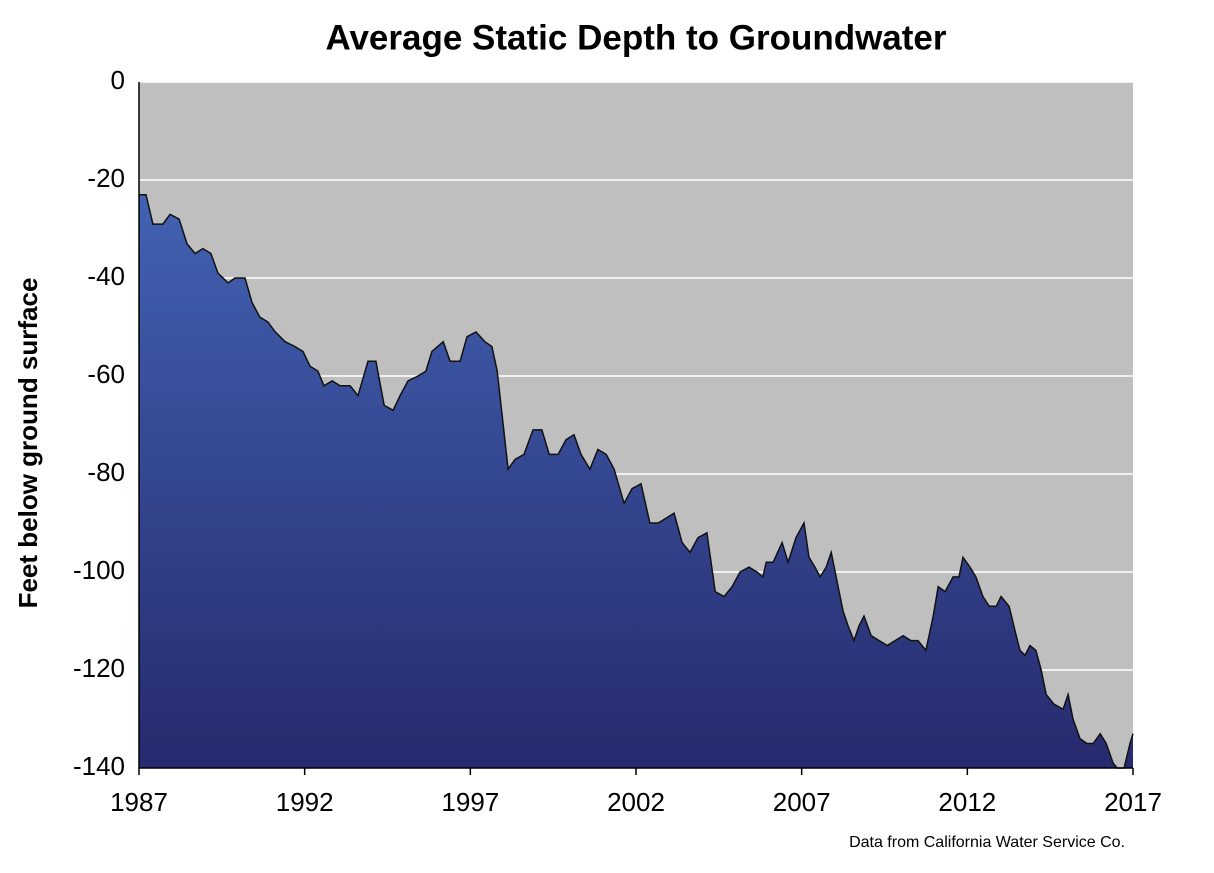 The width and height of the screenshot is (1214, 873). What do you see at coordinates (139, 802) in the screenshot?
I see `x-tick-label: 1987` at bounding box center [139, 802].